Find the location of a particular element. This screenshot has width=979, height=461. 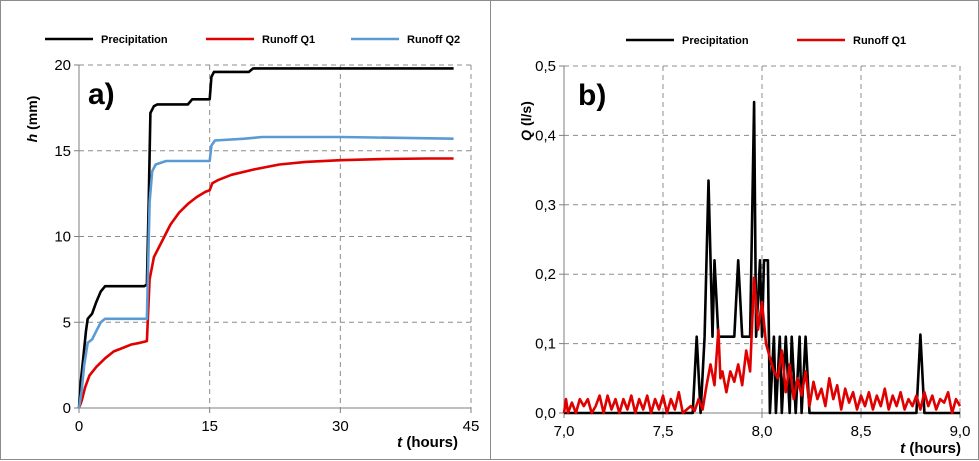

y-tick-label: 10 is located at coordinates (62, 237).